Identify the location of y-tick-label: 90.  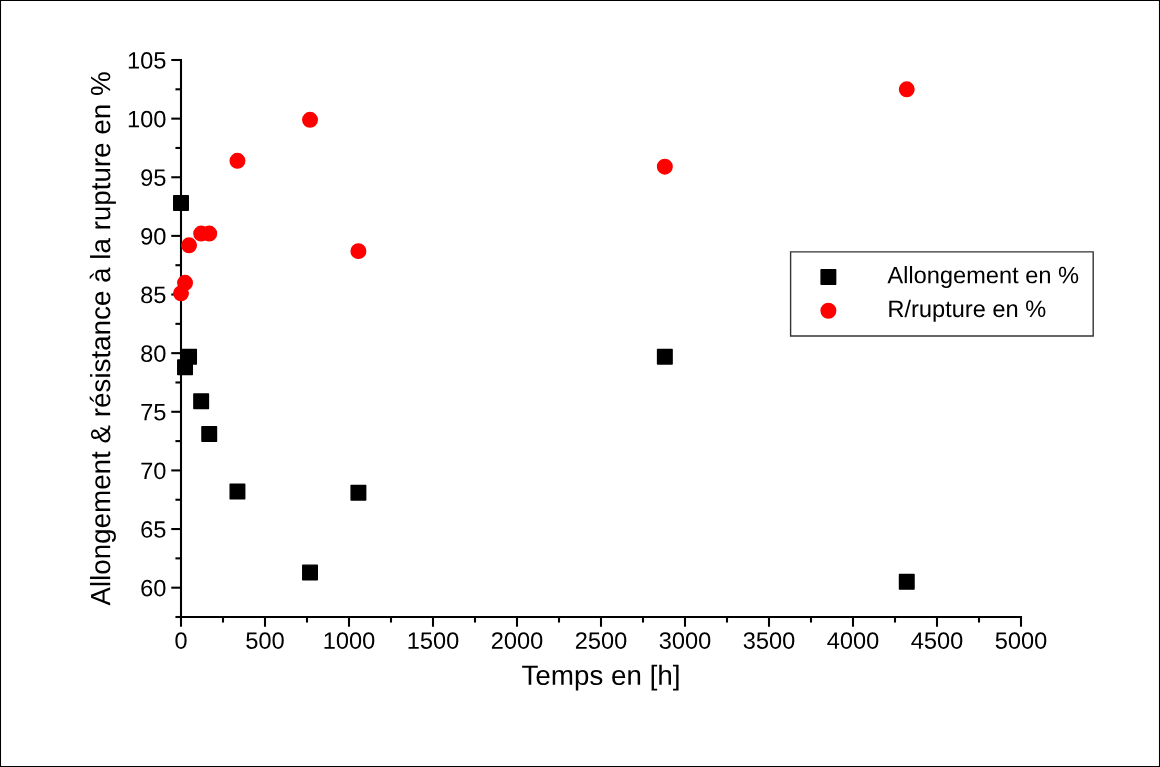
(153, 236).